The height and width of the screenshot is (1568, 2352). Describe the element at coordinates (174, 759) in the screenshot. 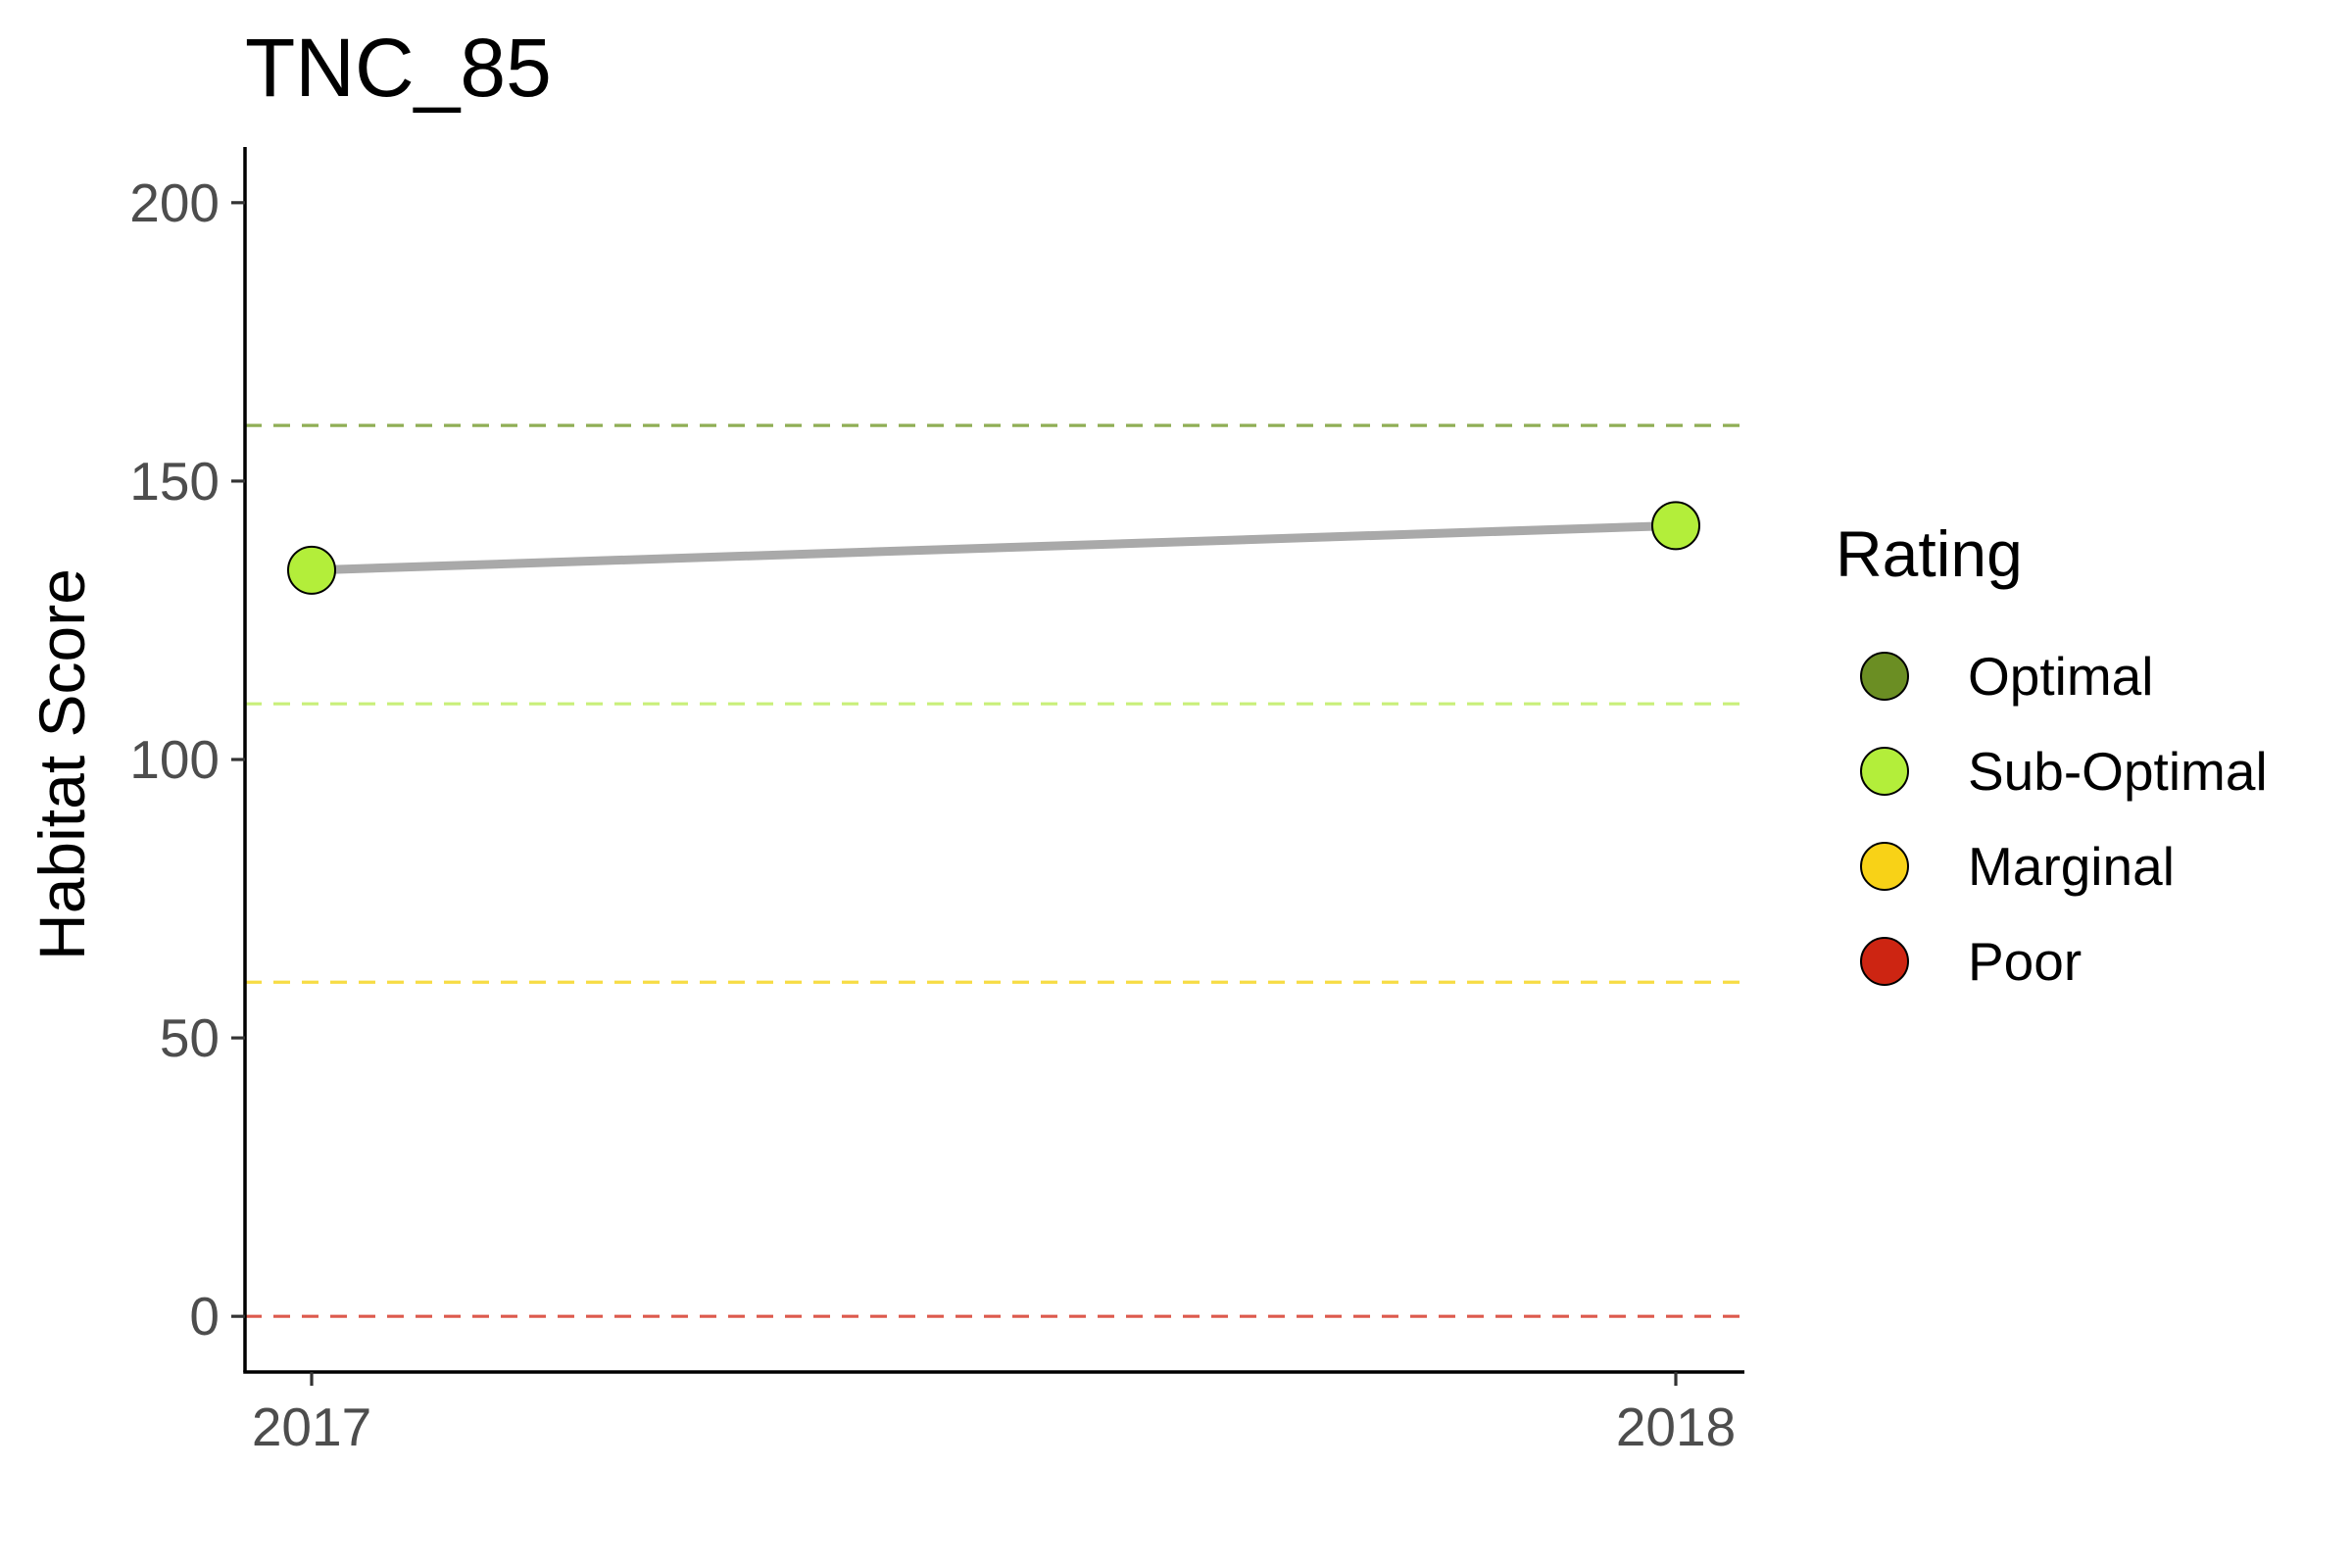

I see `y-tick-label: 100` at that location.